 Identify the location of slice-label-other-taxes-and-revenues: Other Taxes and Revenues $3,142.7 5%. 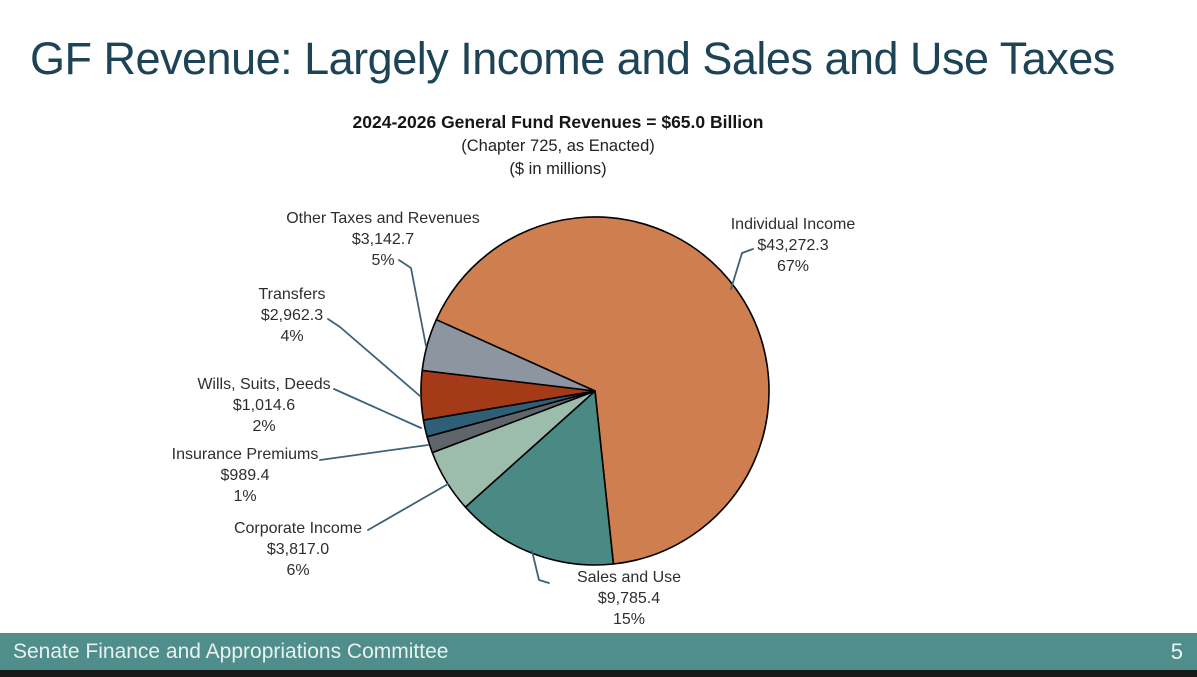
(383, 239).